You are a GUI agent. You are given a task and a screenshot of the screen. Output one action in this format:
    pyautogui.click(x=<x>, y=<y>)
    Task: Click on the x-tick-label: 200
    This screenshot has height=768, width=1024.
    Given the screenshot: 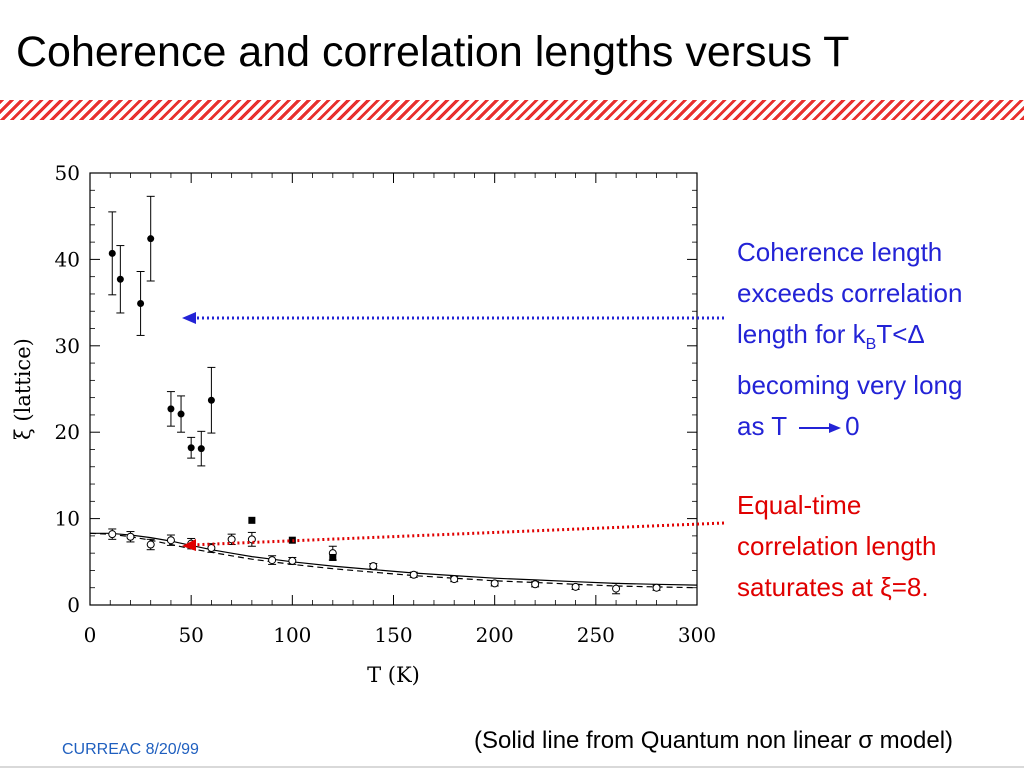 What is the action you would take?
    pyautogui.click(x=495, y=635)
    